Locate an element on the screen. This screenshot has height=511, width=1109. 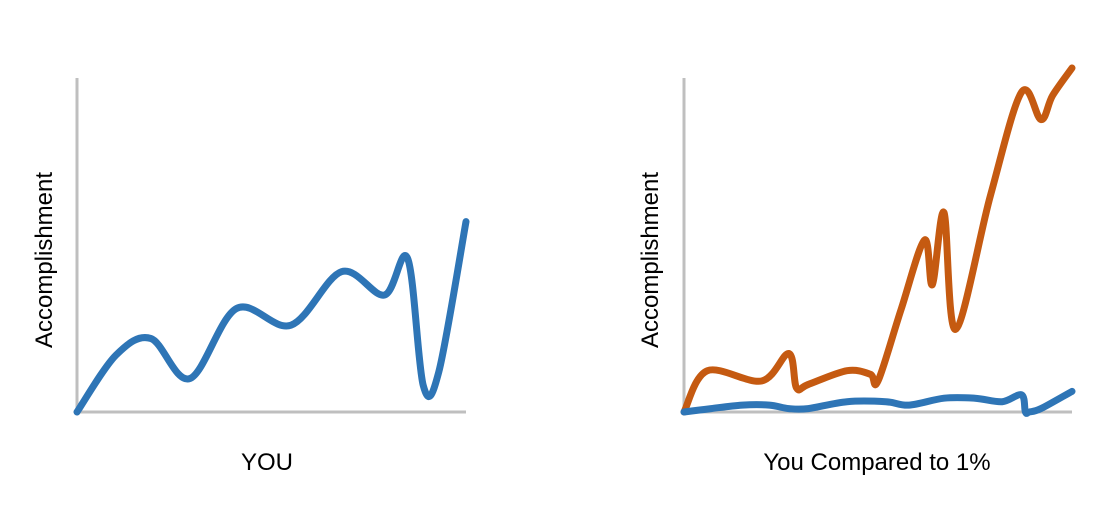
right-x-axis-label: You Compared to 1% is located at coordinates (876, 462).